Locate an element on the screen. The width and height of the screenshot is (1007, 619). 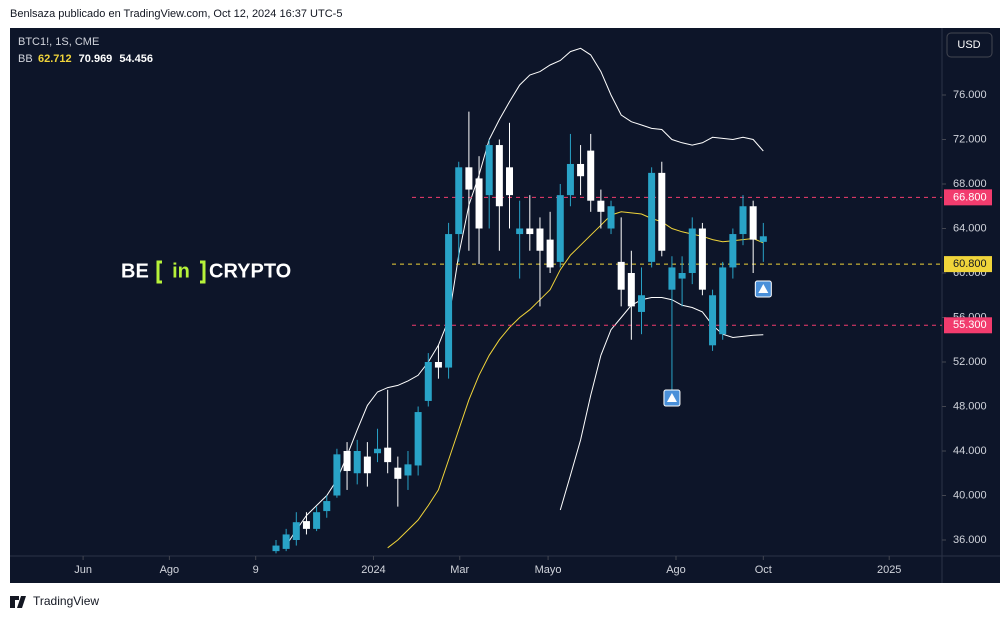
level-label: 55.300 is located at coordinates (970, 325).